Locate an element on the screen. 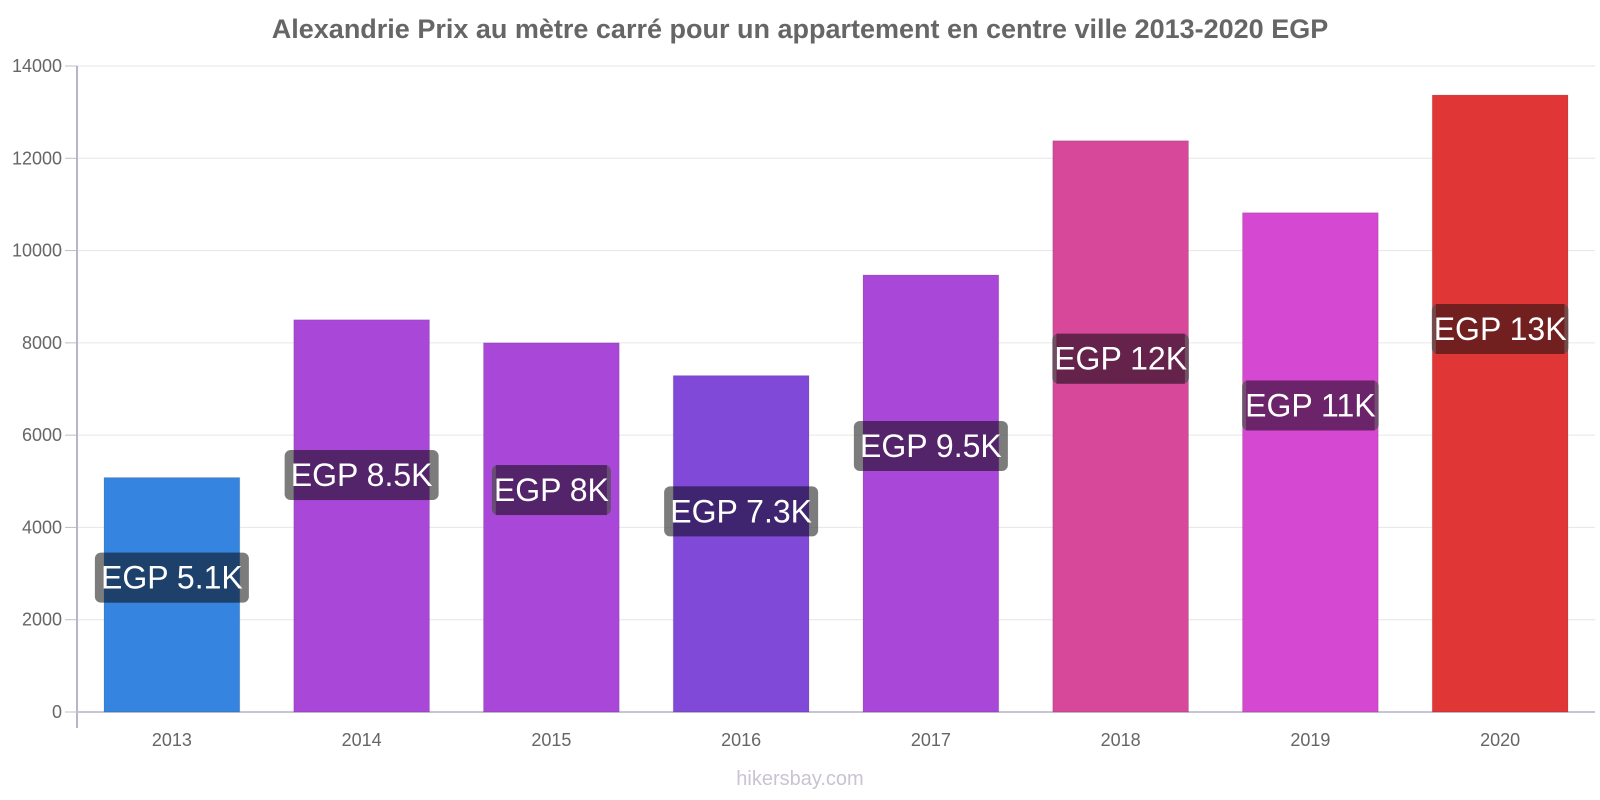 This screenshot has height=800, width=1600. data-label-text: EGP 12K is located at coordinates (1120, 359).